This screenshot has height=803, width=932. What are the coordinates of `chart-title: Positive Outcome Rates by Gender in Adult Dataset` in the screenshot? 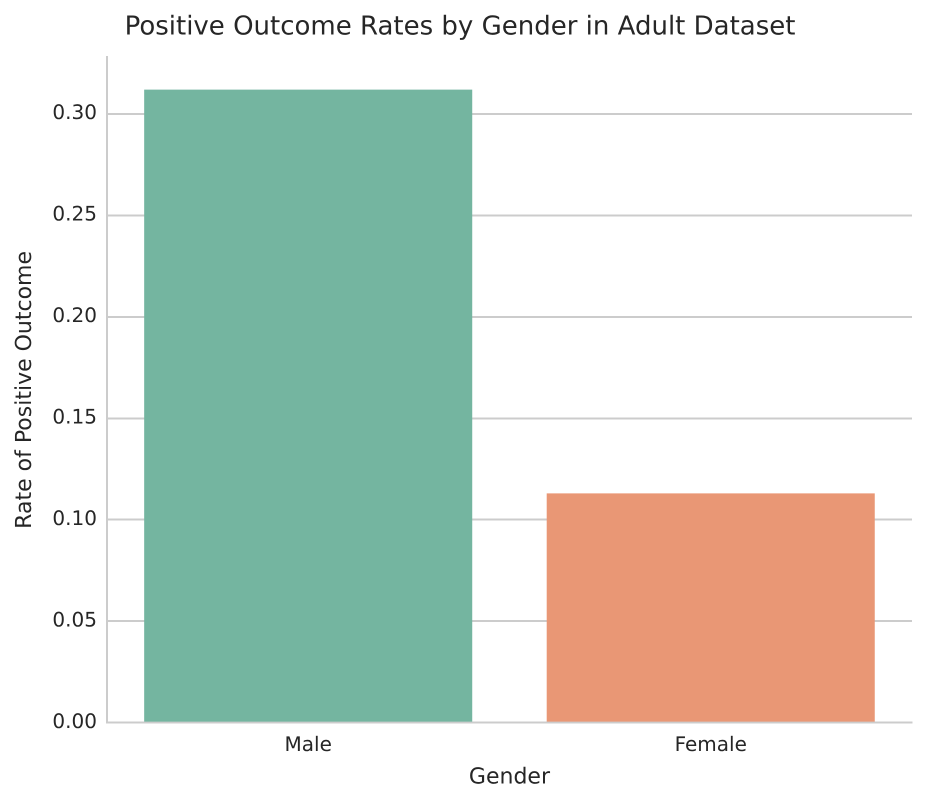 It's located at (460, 26).